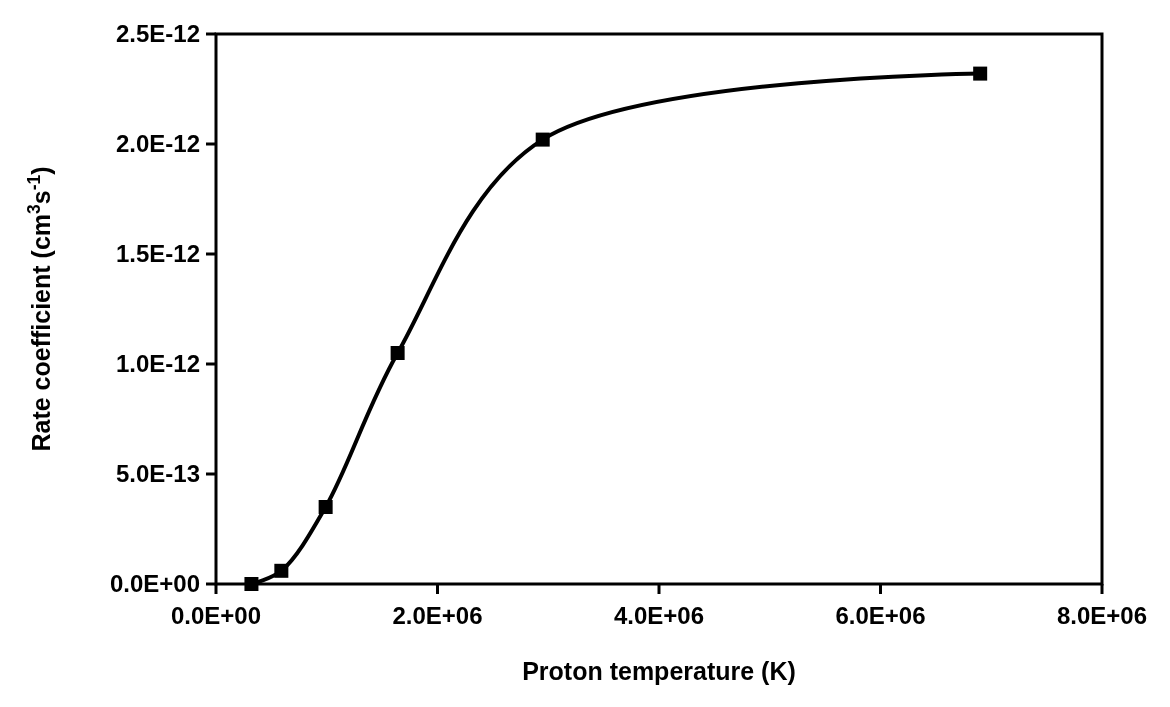 This screenshot has width=1170, height=707. Describe the element at coordinates (659, 615) in the screenshot. I see `x-tick-label: 4.0E+06` at that location.